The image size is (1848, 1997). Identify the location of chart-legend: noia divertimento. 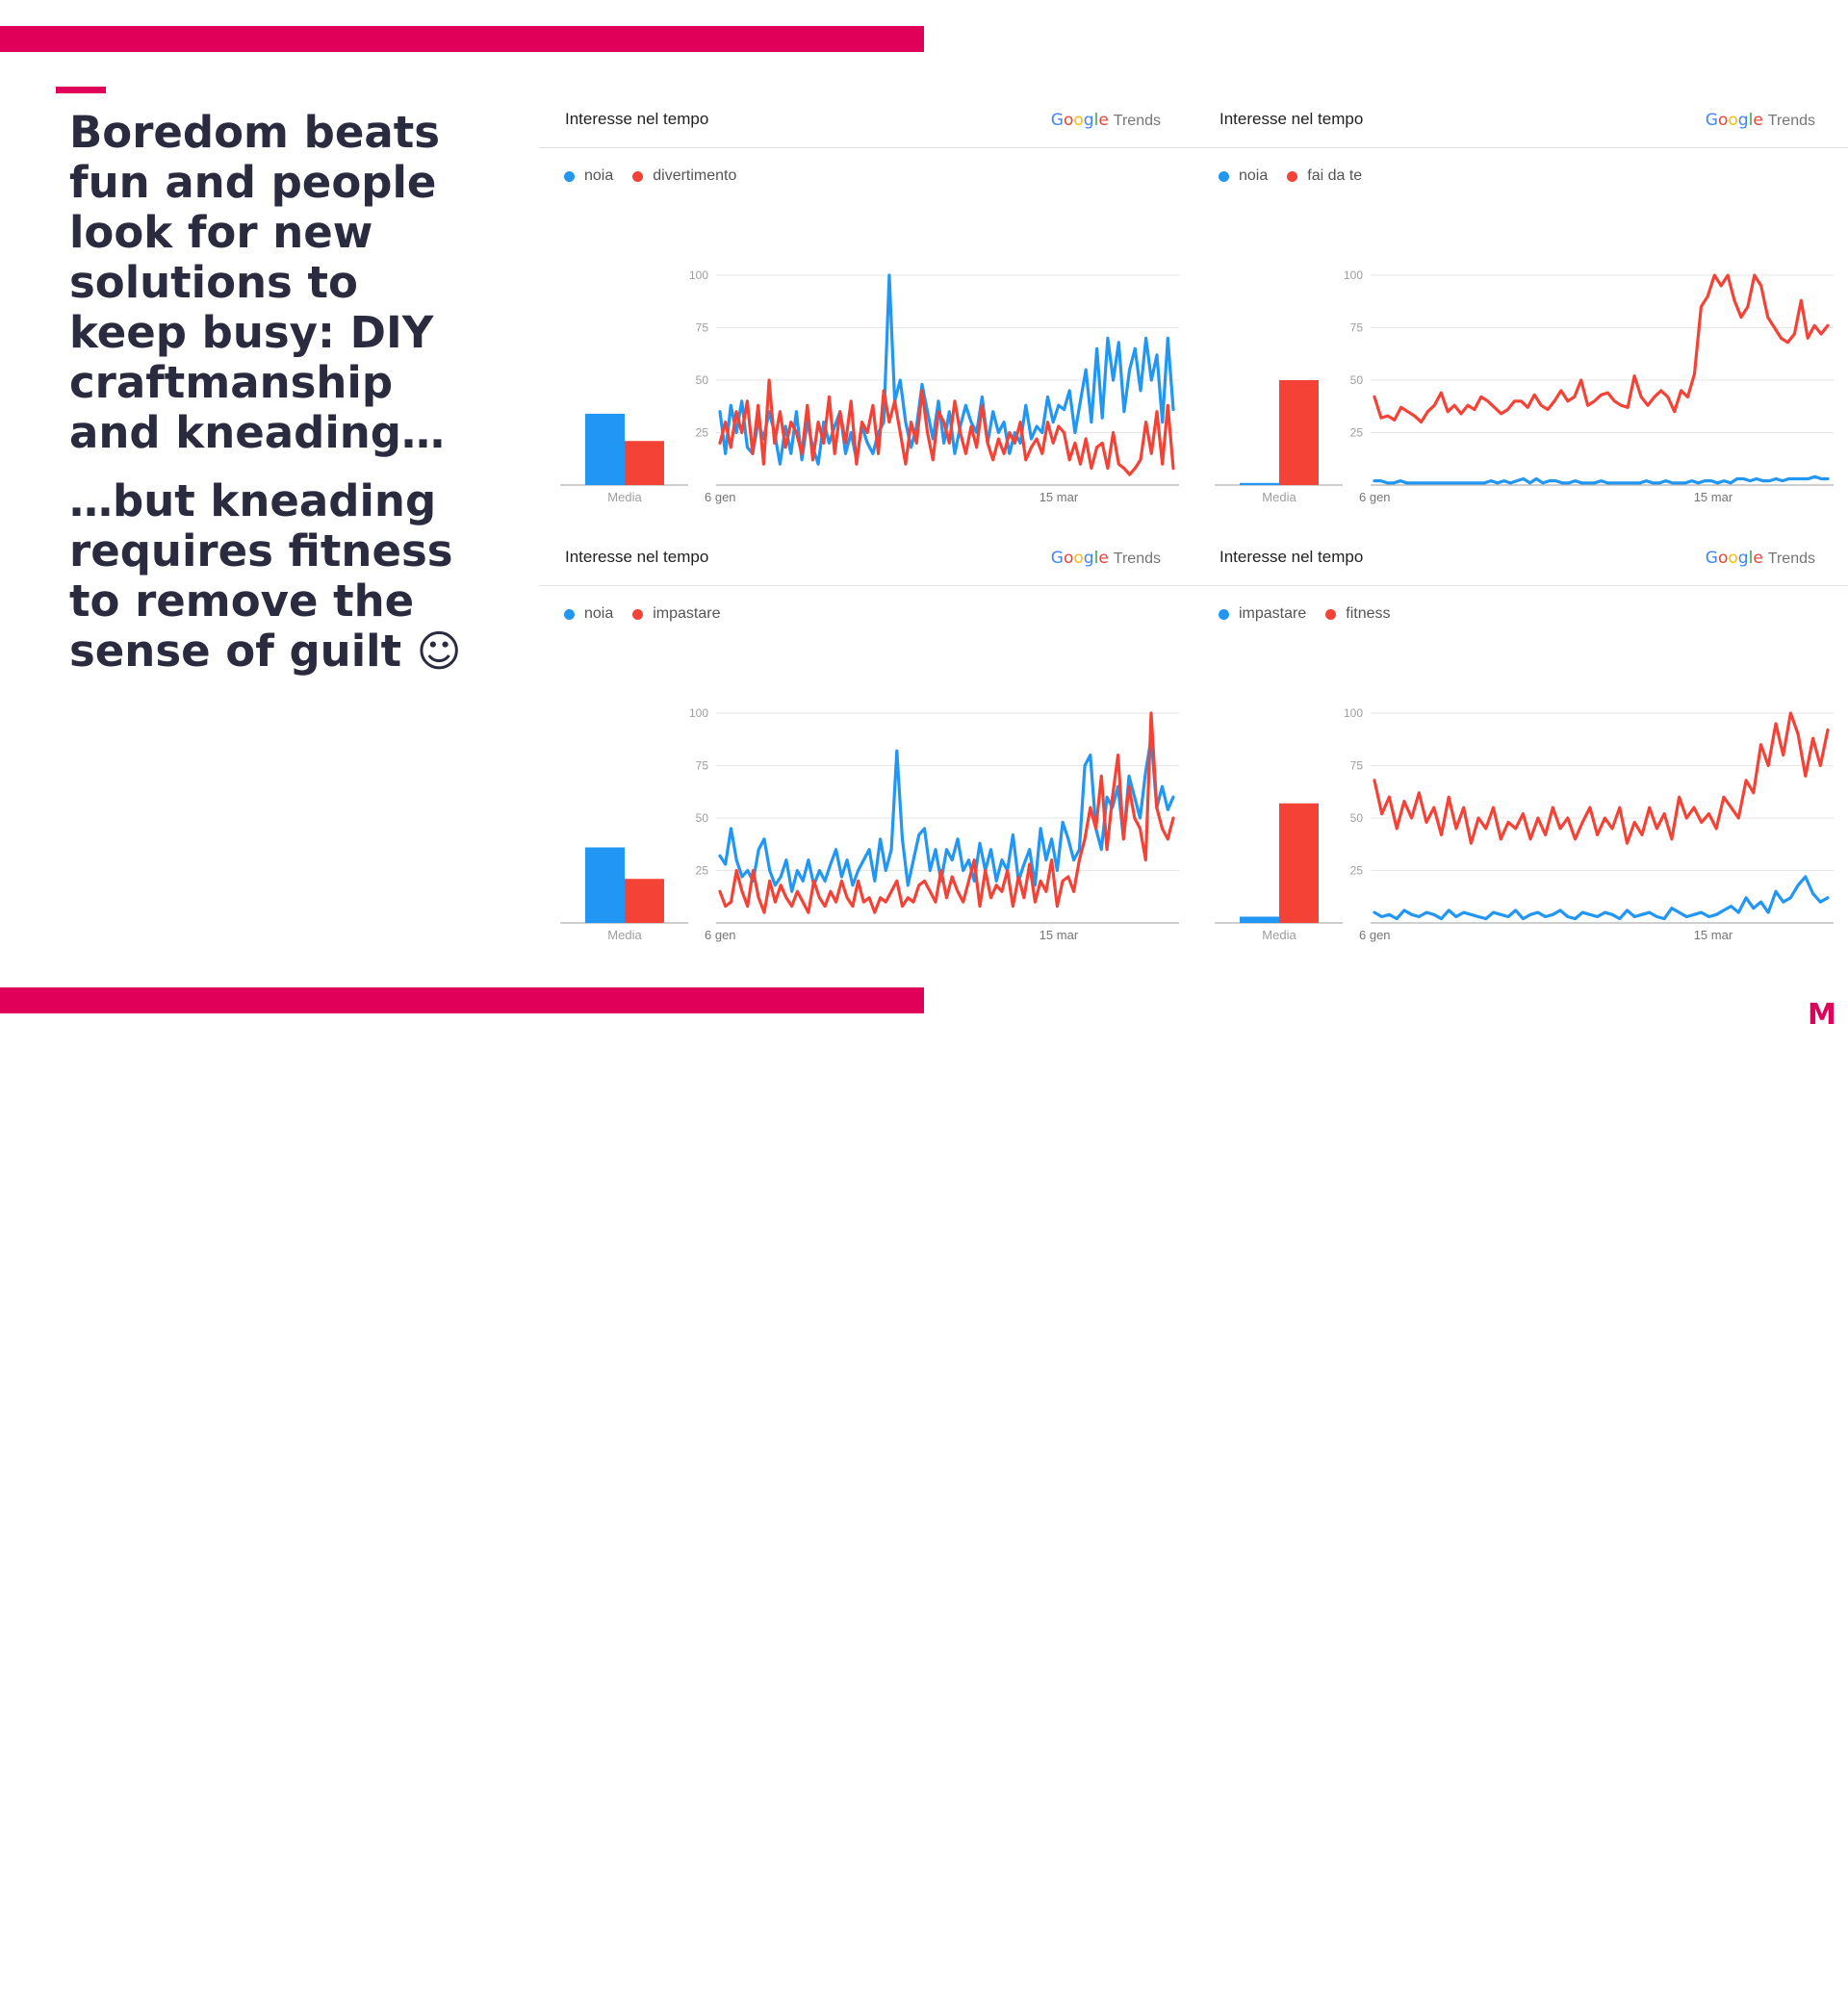
(650, 166).